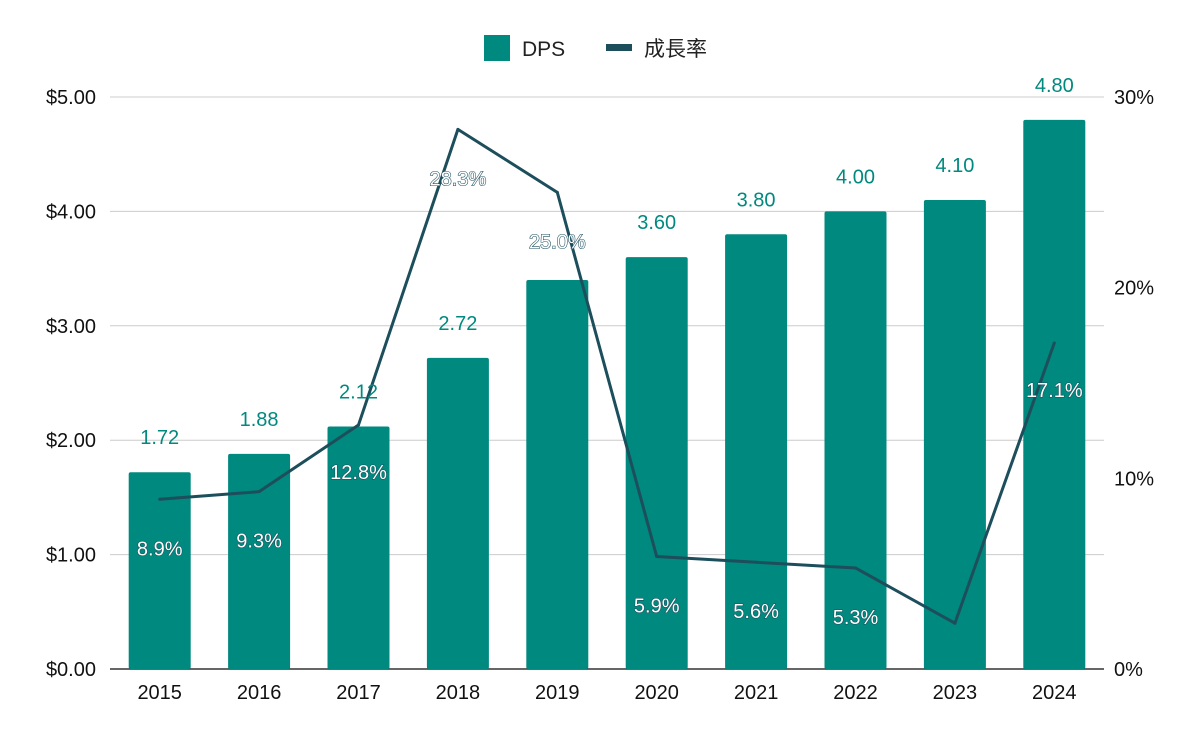 This screenshot has width=1200, height=742. What do you see at coordinates (358, 693) in the screenshot?
I see `x-tick-label: 2017` at bounding box center [358, 693].